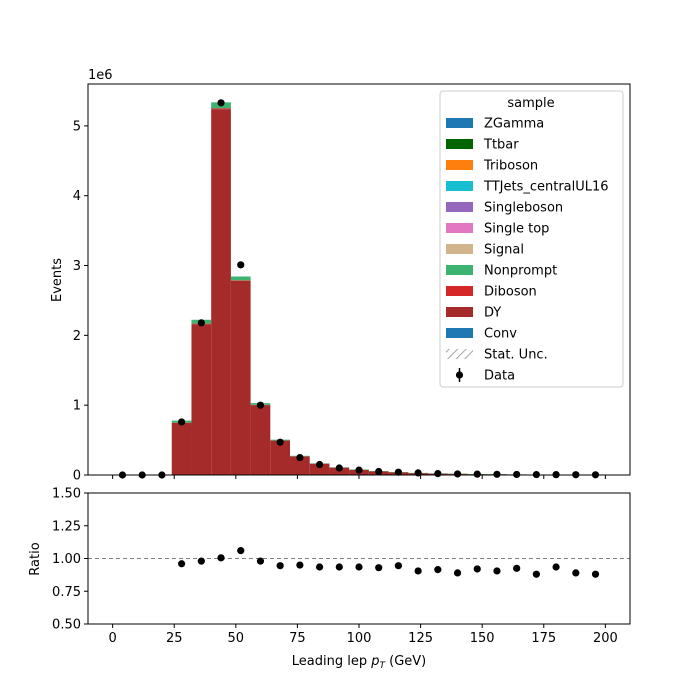 This screenshot has width=700, height=700. I want to click on x-axis-label-subscript: T, so click(382, 666).